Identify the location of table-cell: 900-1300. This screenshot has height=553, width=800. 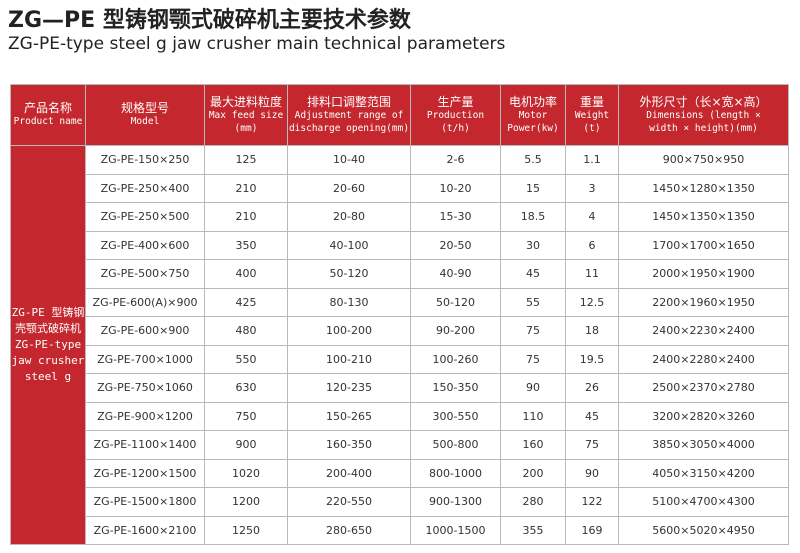
(455, 502).